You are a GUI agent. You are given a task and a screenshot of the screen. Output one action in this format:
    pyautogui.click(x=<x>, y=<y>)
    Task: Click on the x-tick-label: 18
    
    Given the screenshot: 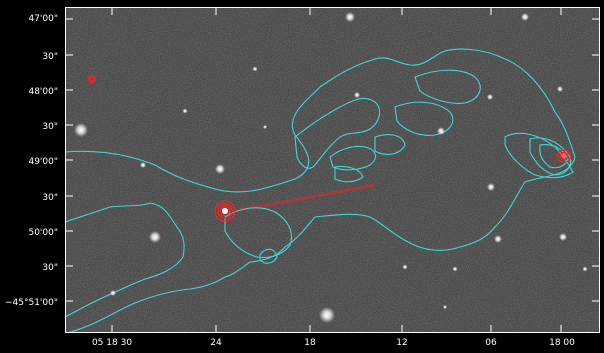 What is the action you would take?
    pyautogui.click(x=310, y=343)
    